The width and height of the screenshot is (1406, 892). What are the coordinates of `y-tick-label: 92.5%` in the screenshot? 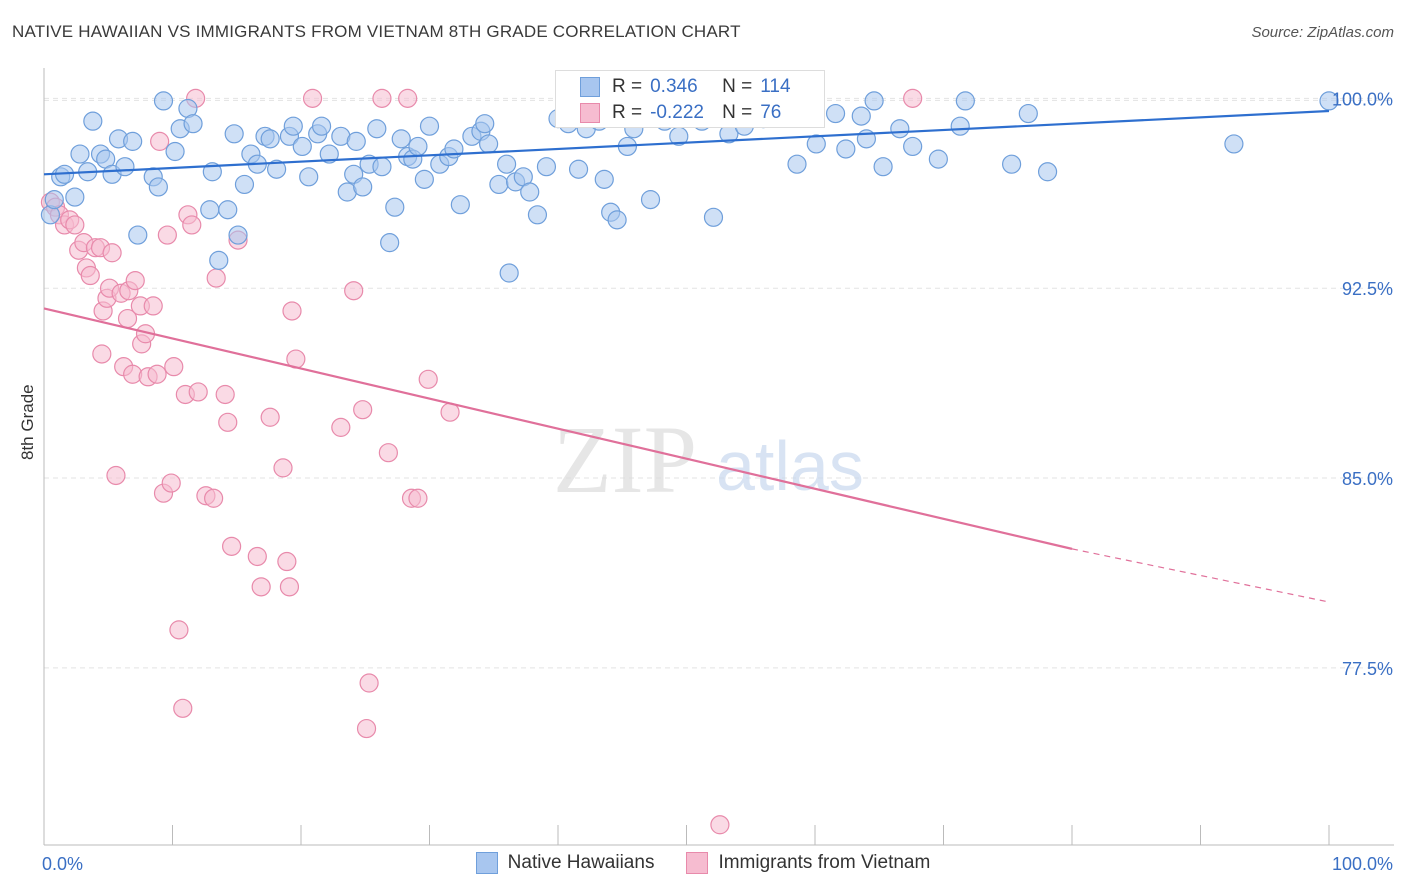 It's located at (1367, 289).